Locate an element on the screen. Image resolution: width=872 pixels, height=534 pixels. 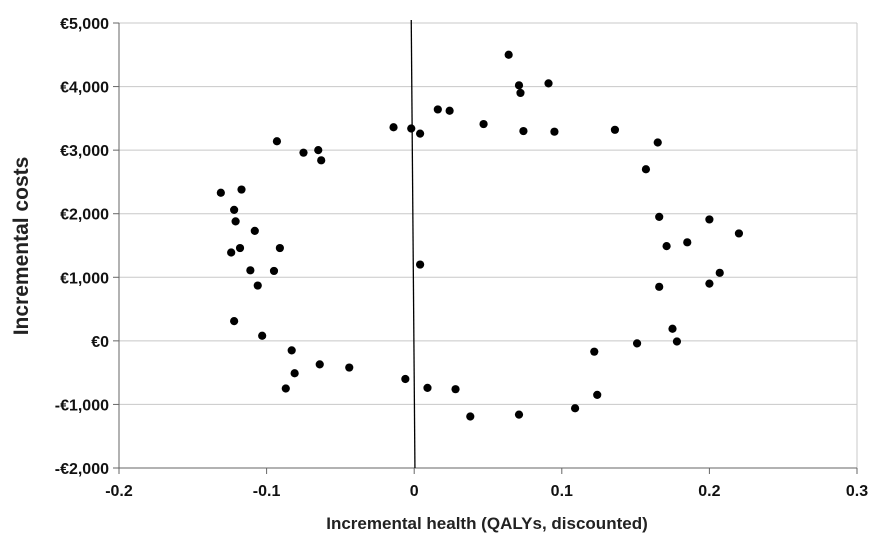
y-tick-label: -€1,000 is located at coordinates (82, 405).